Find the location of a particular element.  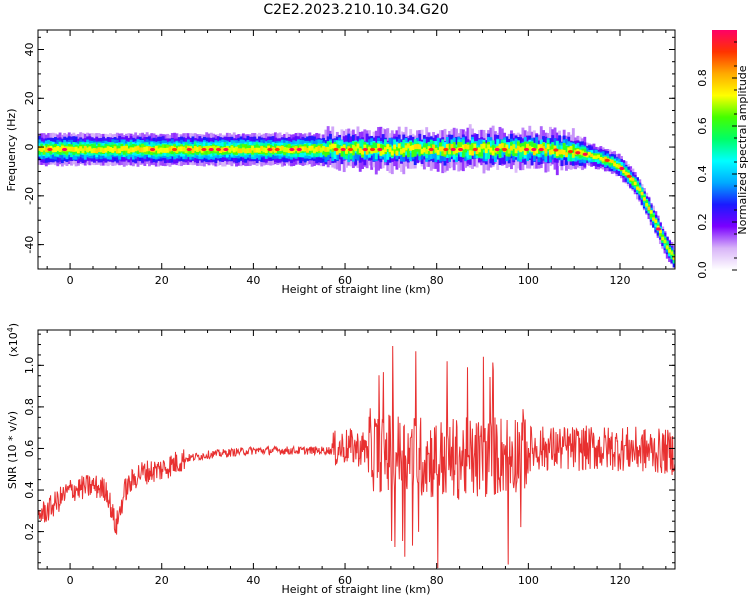

chart-title: C2E2.2023.210.10.34.G20 is located at coordinates (355, 10).